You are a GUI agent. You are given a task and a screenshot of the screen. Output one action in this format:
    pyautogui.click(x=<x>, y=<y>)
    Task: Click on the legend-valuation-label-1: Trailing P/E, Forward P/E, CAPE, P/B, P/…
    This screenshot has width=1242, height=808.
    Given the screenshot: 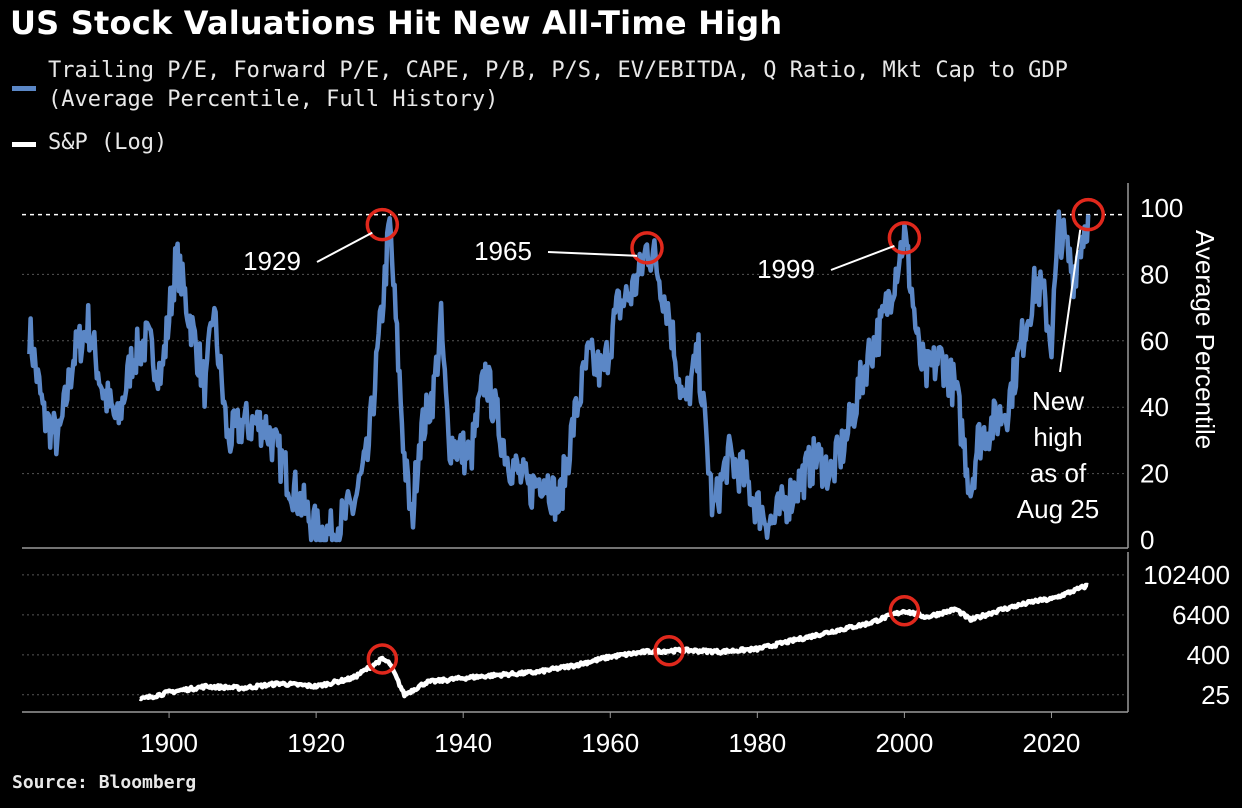 What is the action you would take?
    pyautogui.click(x=558, y=70)
    